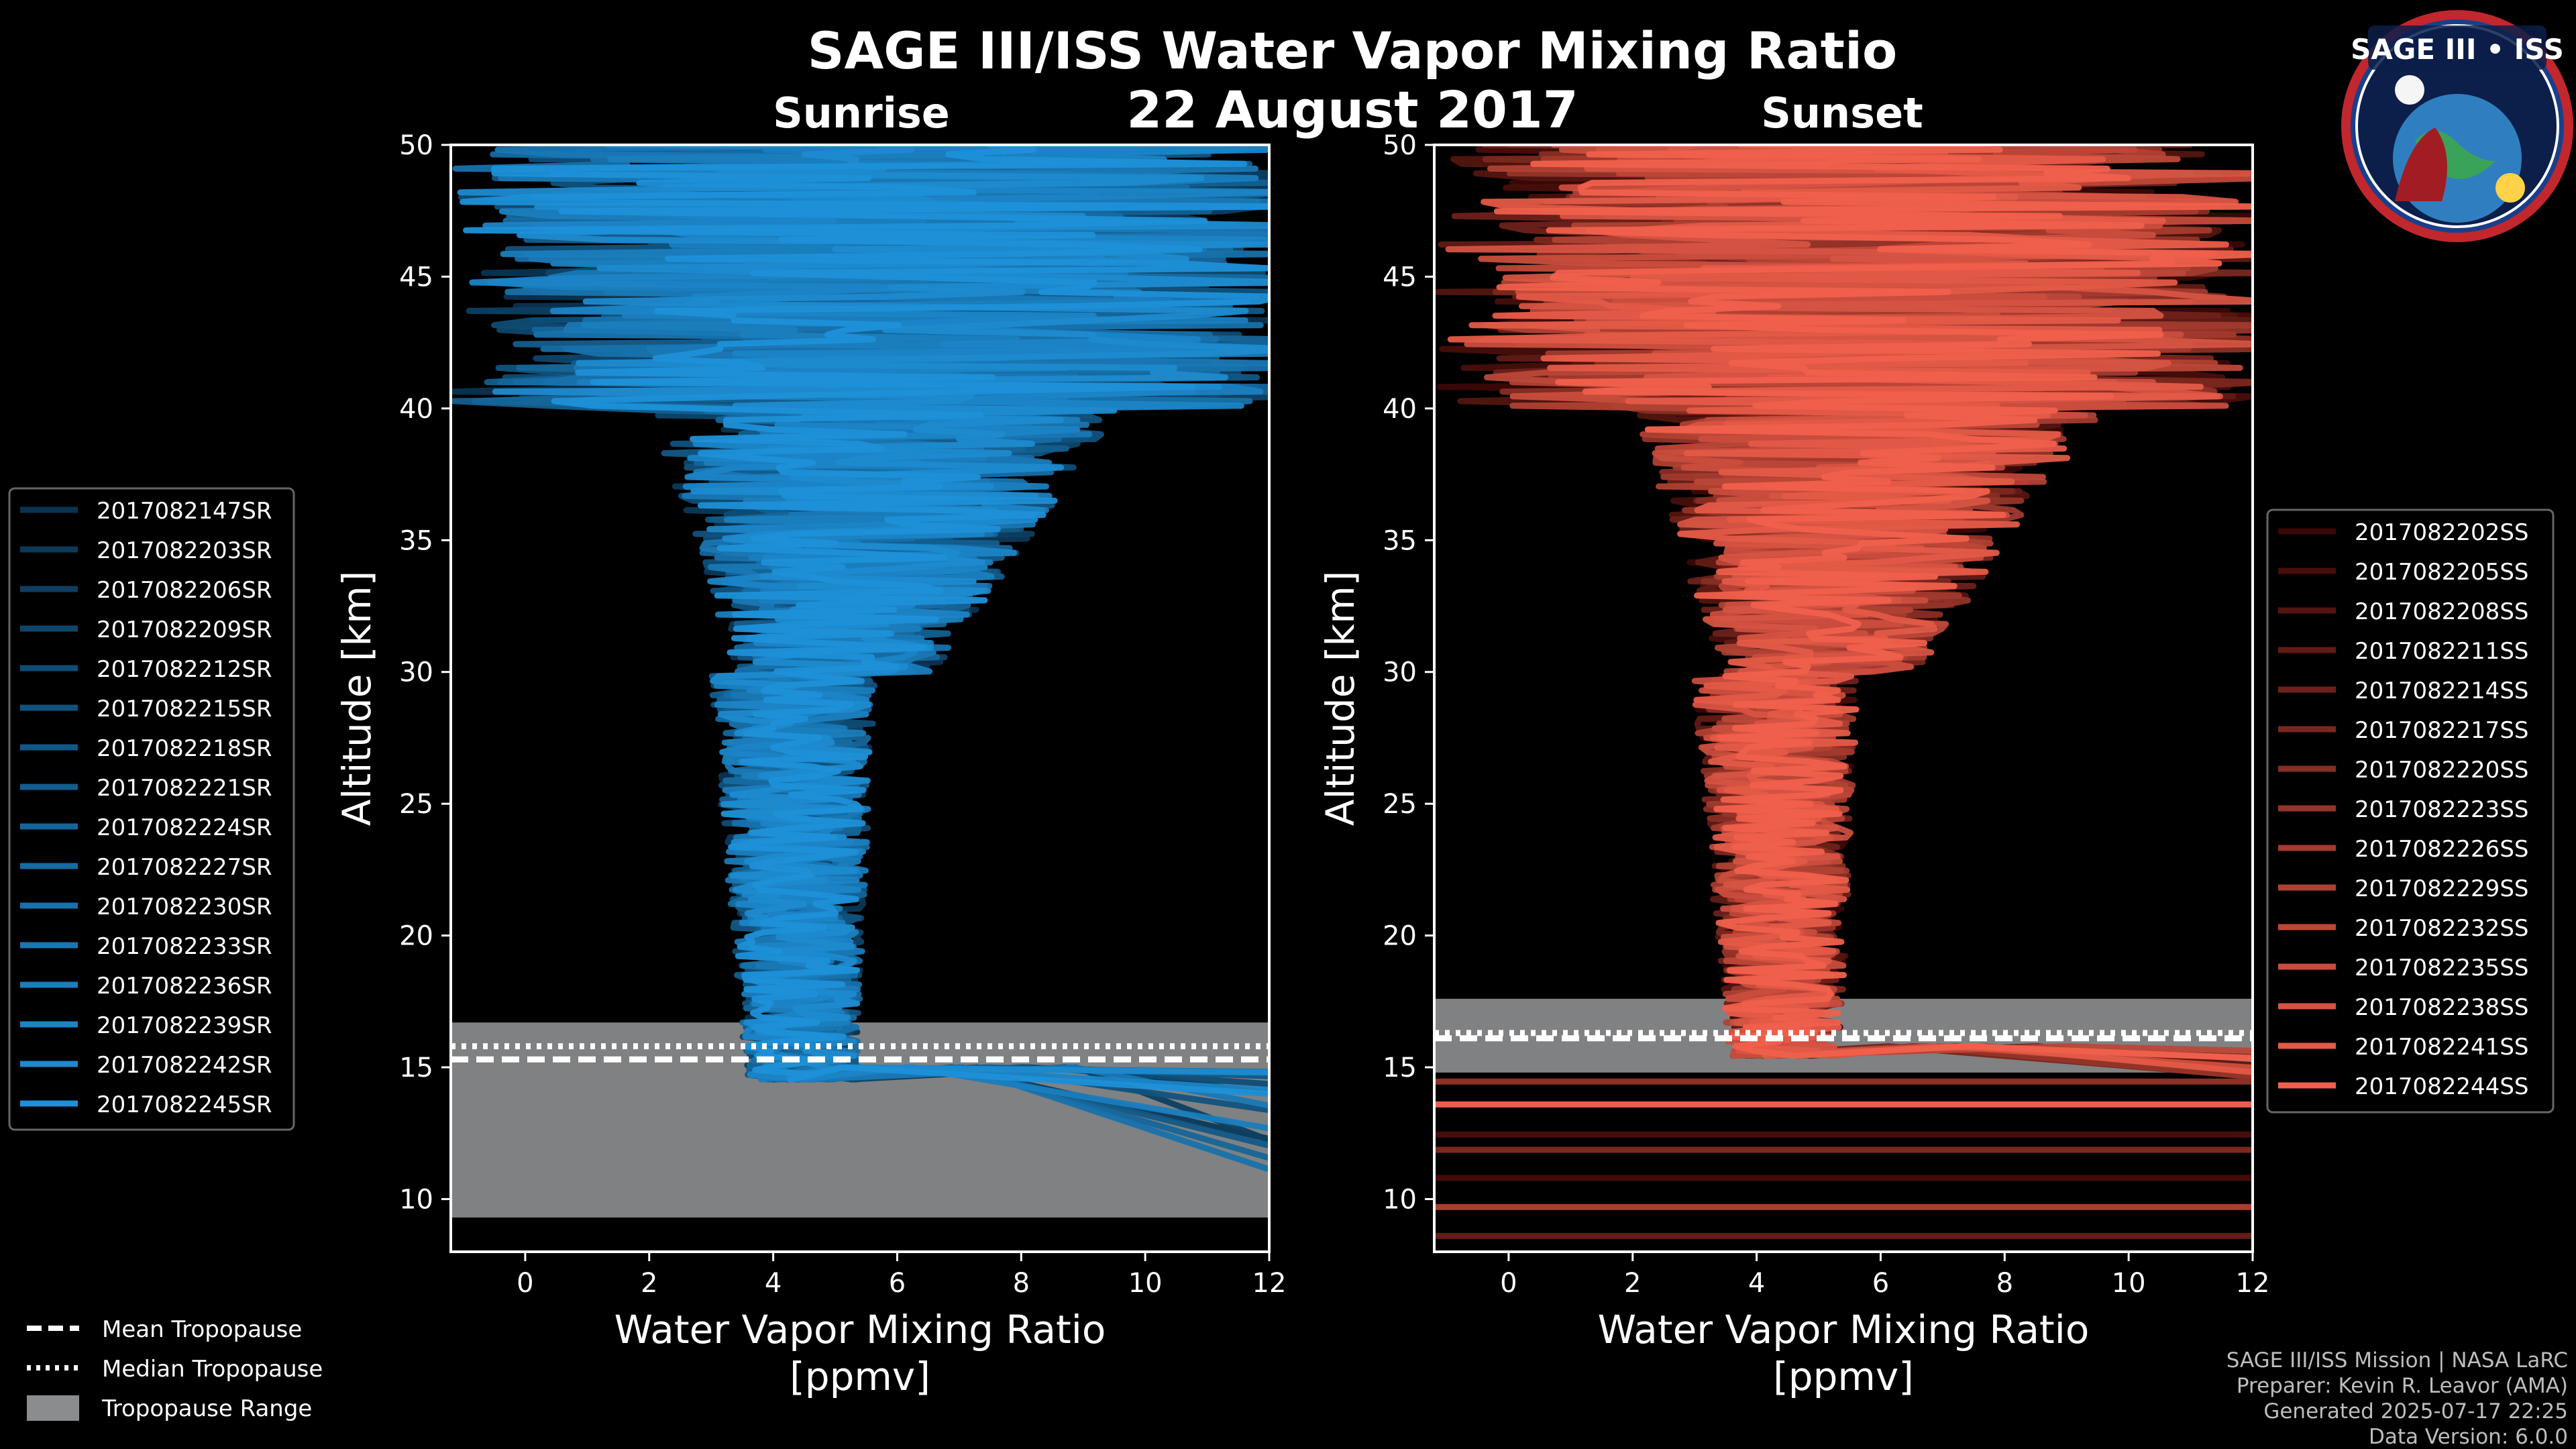 This screenshot has height=1449, width=2576. I want to click on legend-label: 2017082238SS, so click(2441, 1007).